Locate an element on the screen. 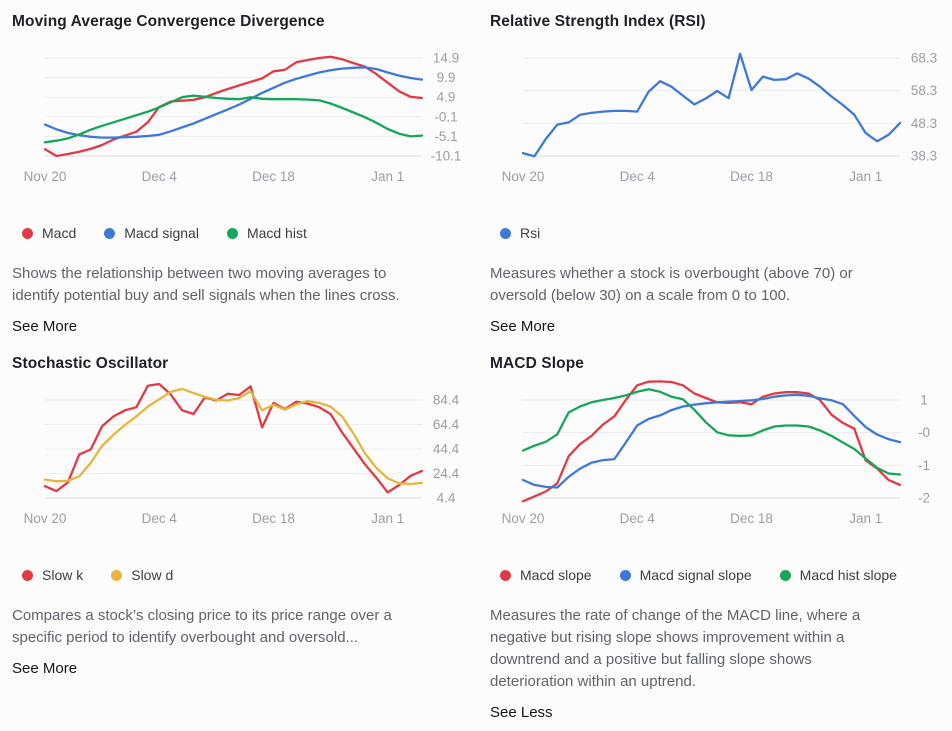 The image size is (952, 731). rsi-chart-legend: Rsi is located at coordinates (716, 233).